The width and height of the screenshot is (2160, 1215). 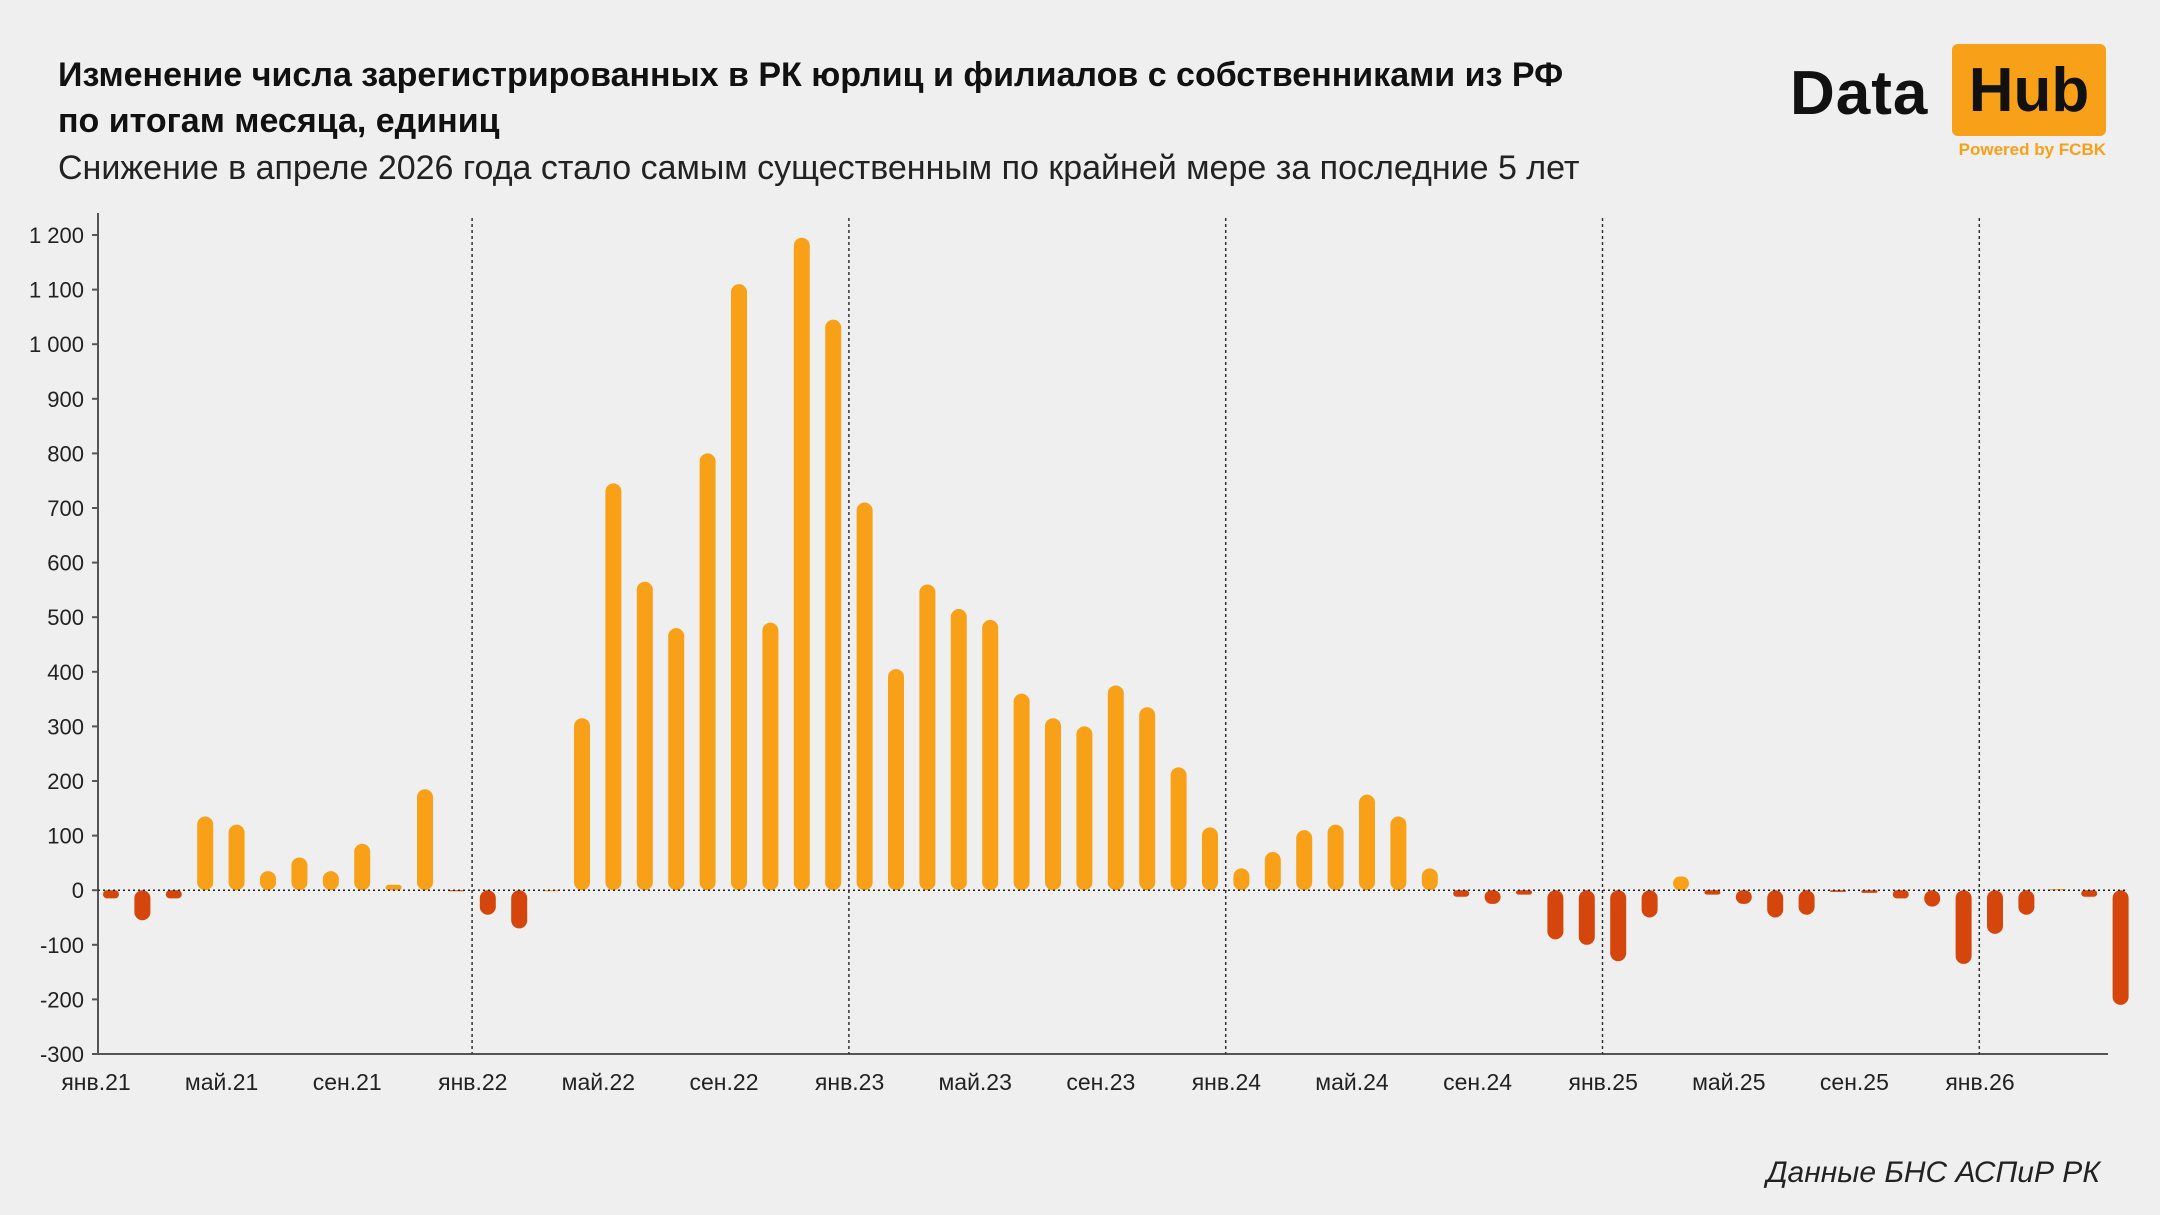 I want to click on logo-word-data: Data, so click(x=1859, y=93).